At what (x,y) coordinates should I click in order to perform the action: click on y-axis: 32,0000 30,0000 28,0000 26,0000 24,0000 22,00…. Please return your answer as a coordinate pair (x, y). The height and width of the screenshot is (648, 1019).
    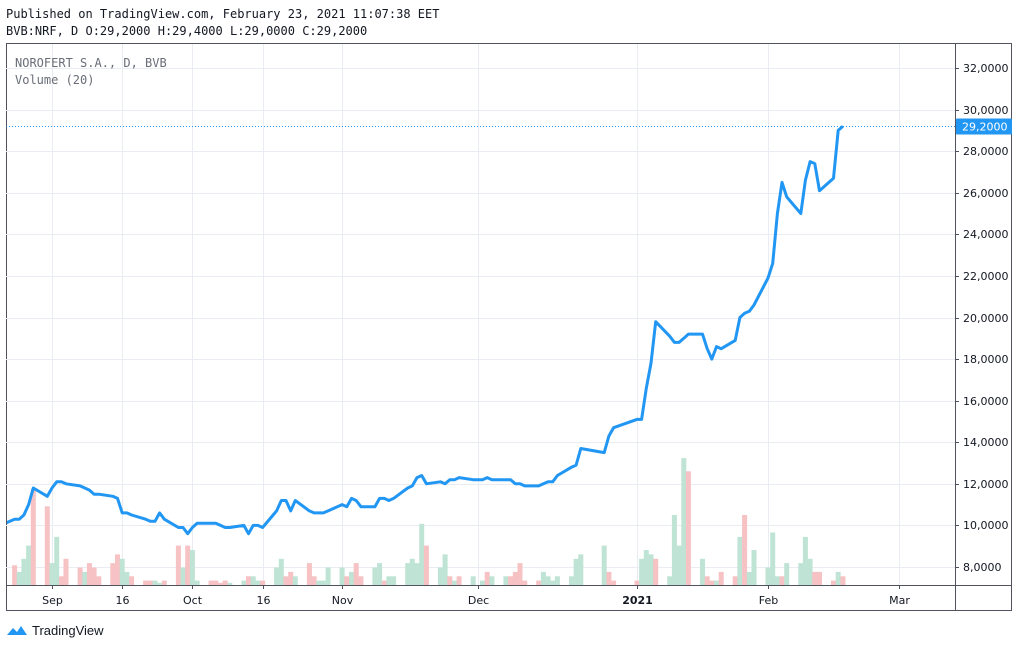
    Looking at the image, I should click on (982, 318).